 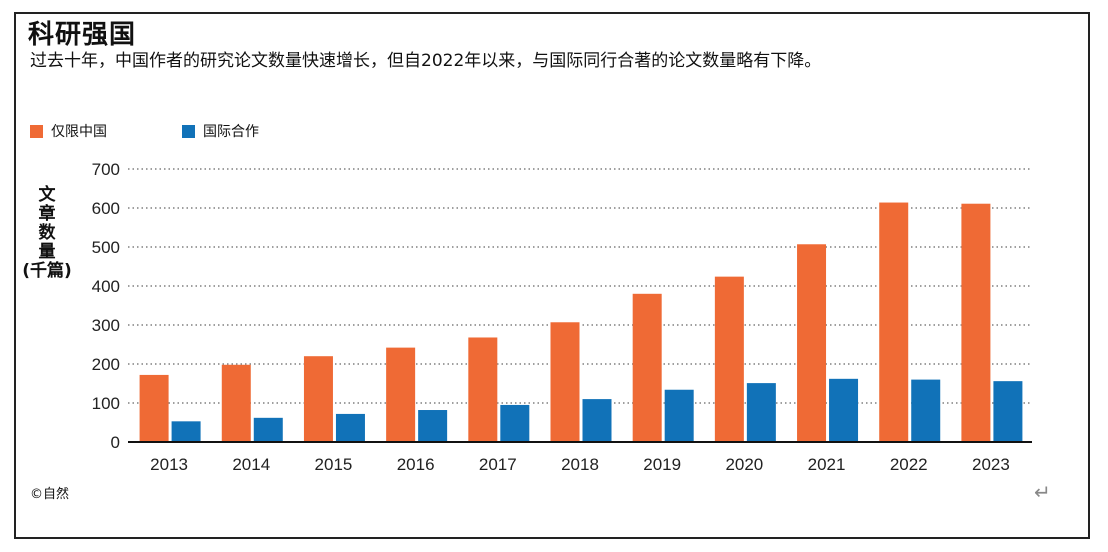 I want to click on bar-international-2017, so click(x=515, y=423).